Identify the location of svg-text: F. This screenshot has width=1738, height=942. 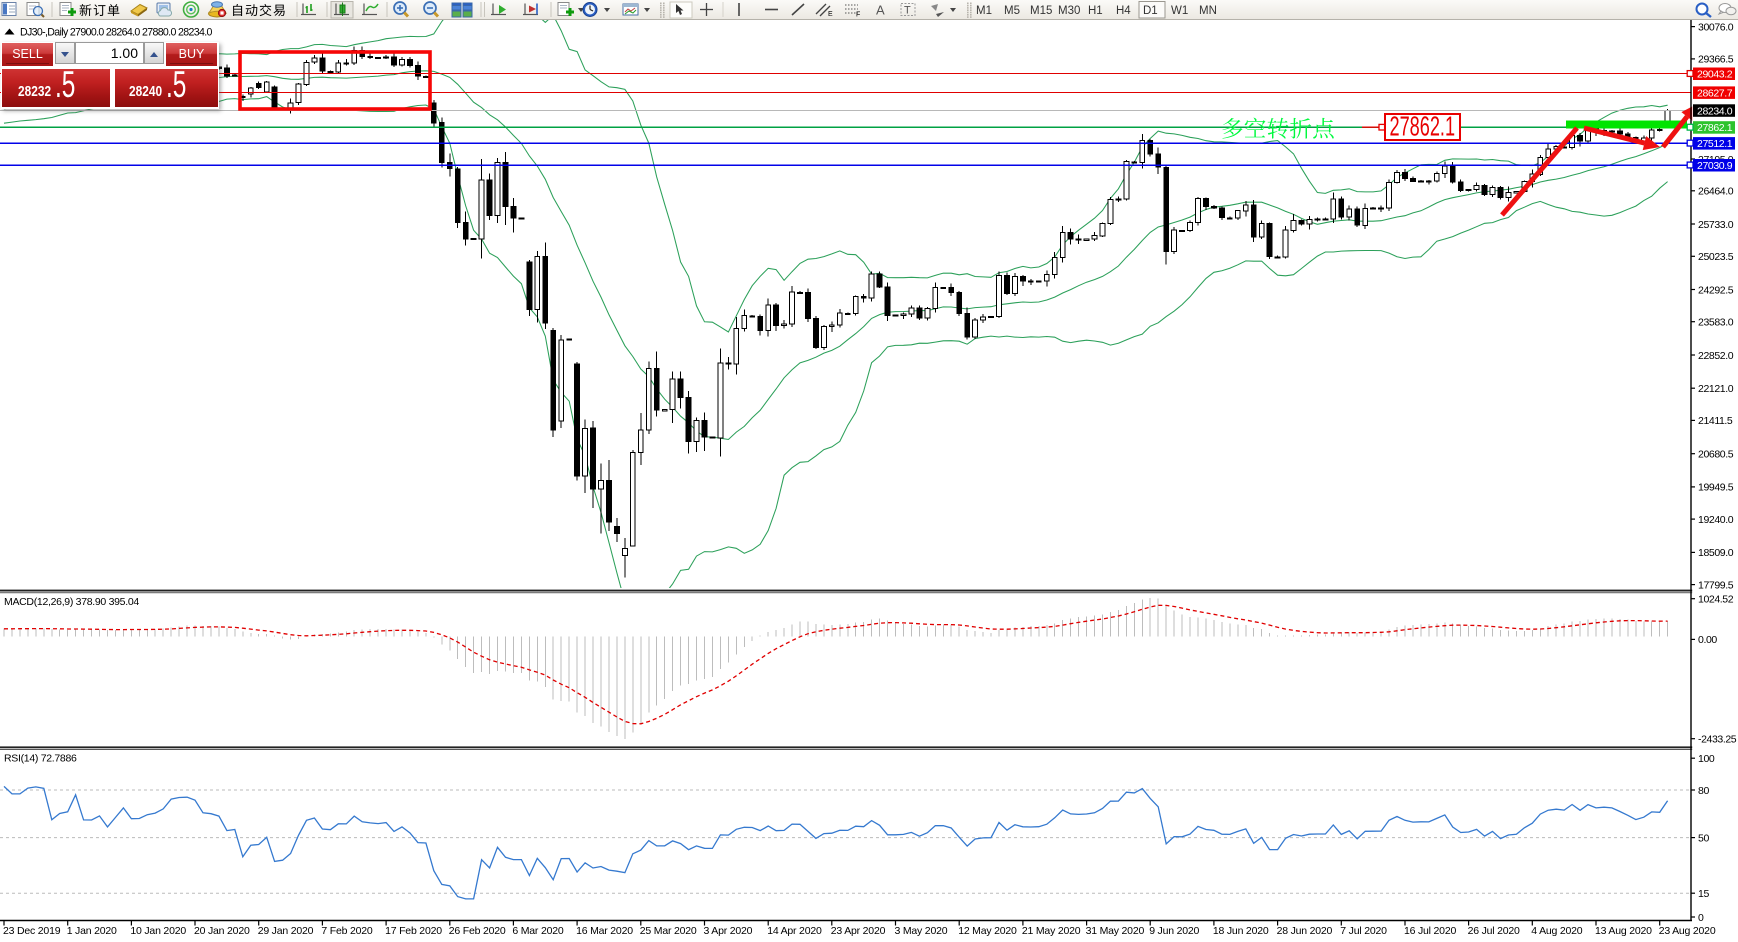
(858, 15).